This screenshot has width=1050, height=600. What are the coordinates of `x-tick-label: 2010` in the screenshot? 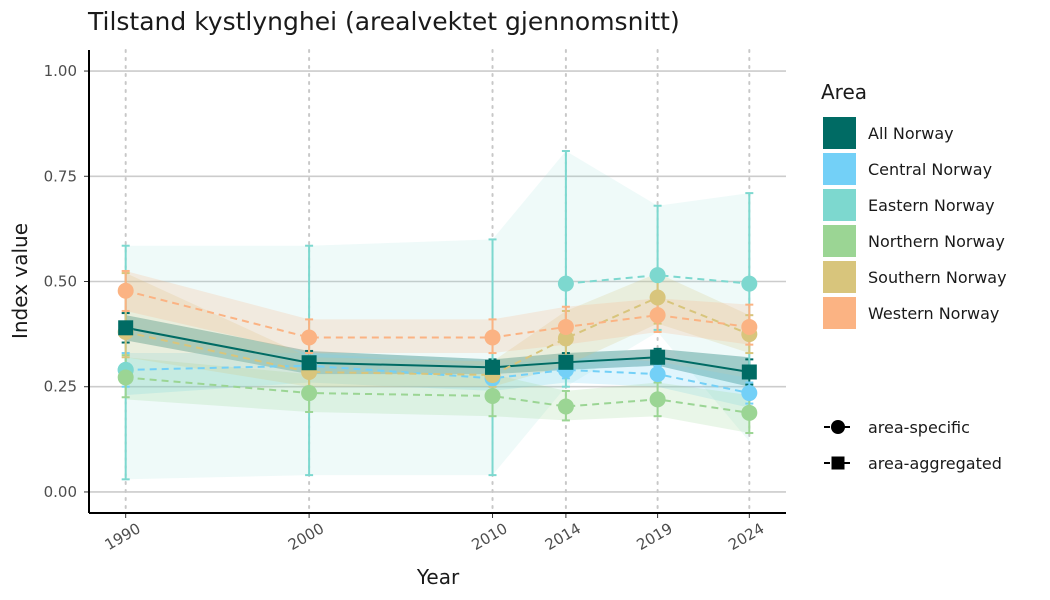 It's located at (489, 536).